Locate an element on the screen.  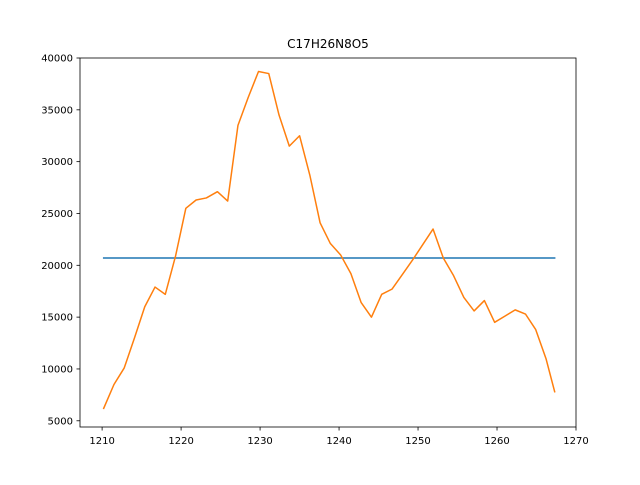
y-tick-label: 35000 is located at coordinates (57, 110).